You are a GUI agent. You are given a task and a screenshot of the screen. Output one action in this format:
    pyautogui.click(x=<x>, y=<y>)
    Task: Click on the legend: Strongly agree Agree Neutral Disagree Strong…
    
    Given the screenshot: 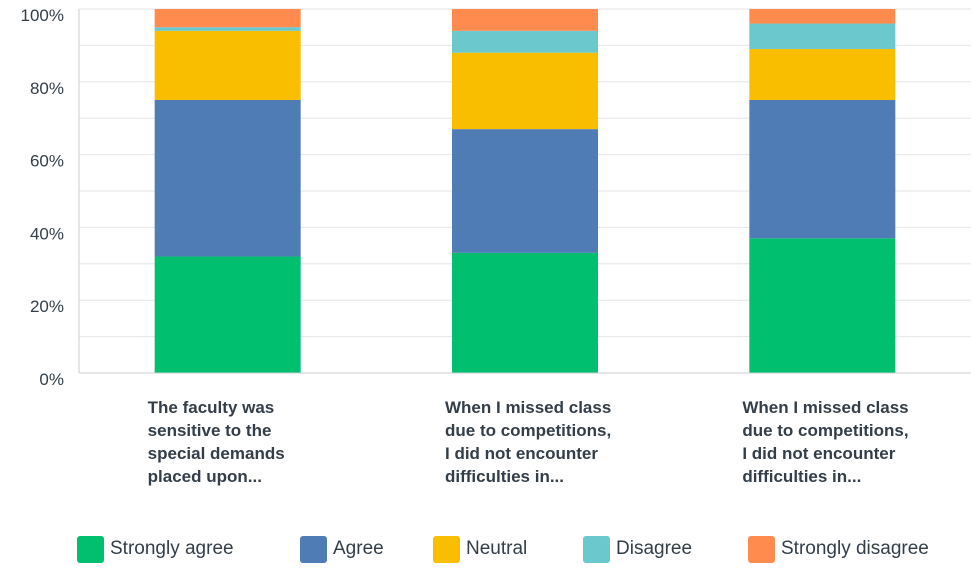 What is the action you would take?
    pyautogui.click(x=485, y=549)
    